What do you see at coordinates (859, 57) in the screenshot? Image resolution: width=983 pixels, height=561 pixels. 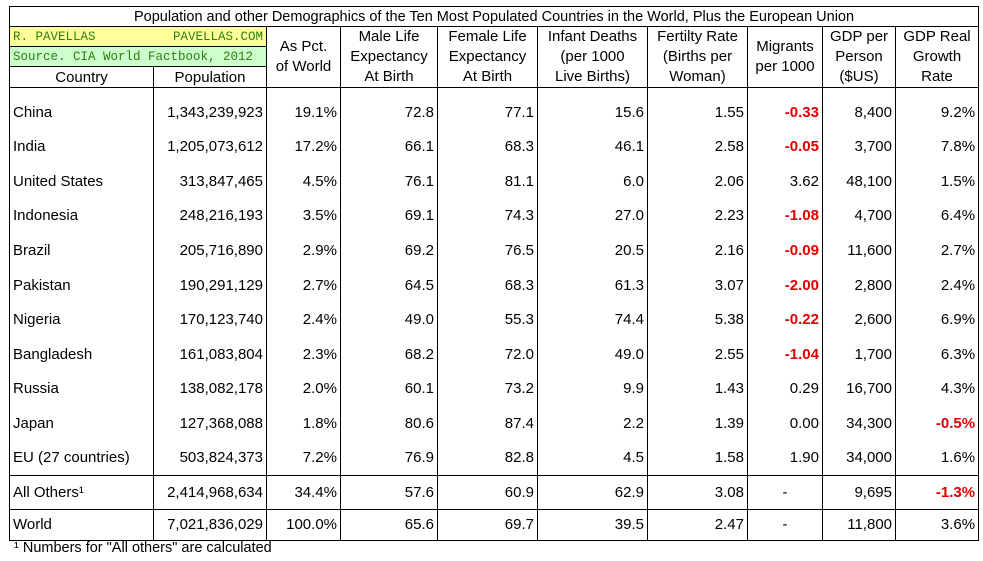 I see `column-header: GDP per Person ($US)` at bounding box center [859, 57].